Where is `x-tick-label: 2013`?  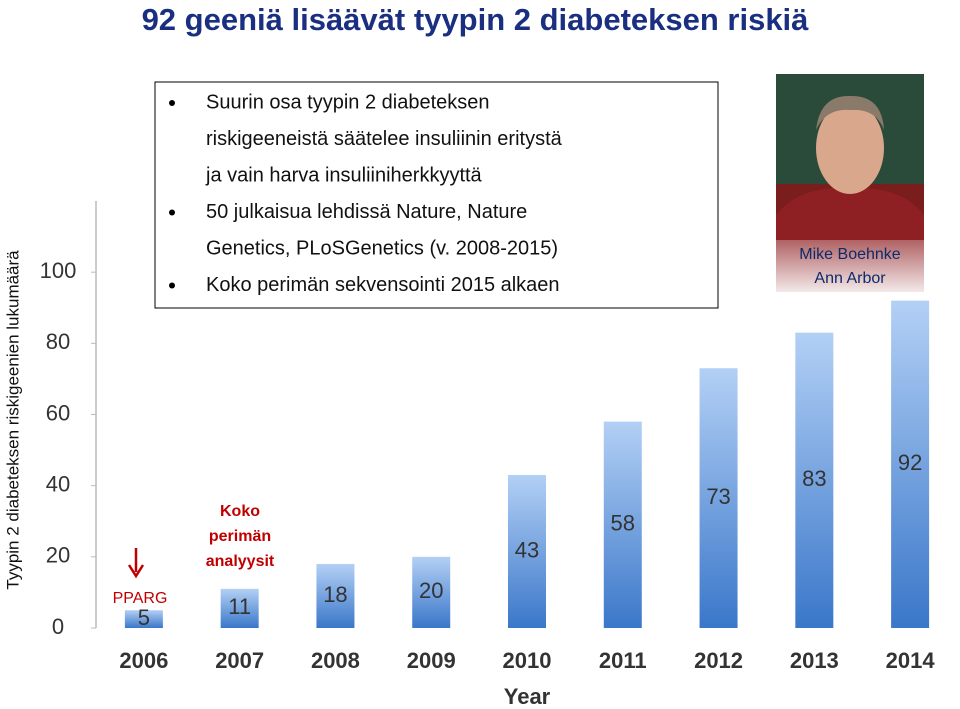
x-tick-label: 2013 is located at coordinates (814, 660).